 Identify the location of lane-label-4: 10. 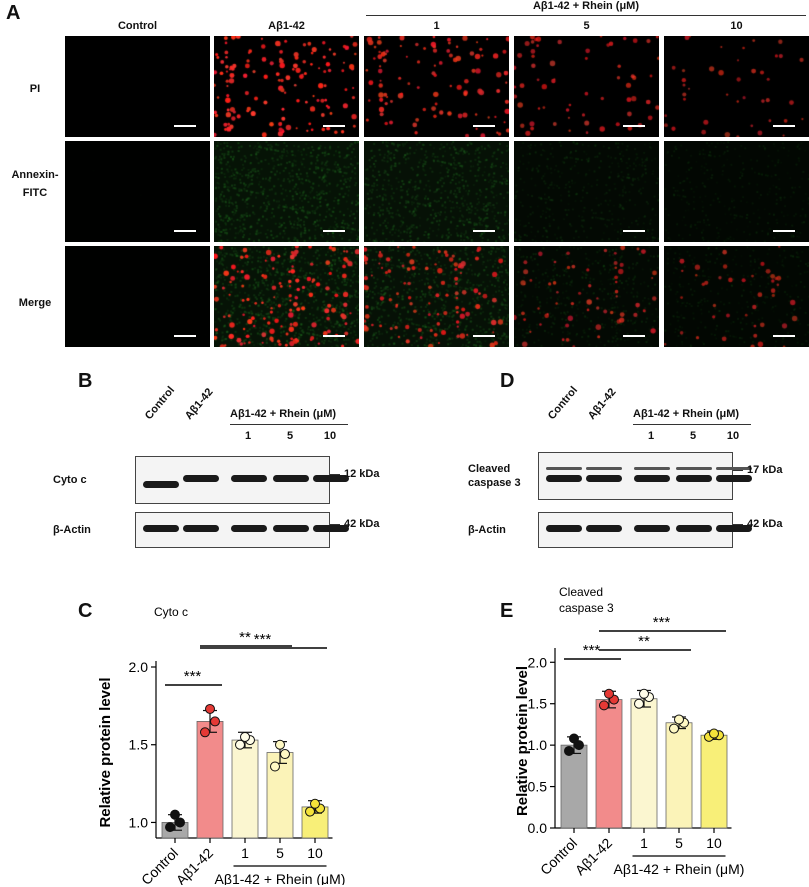
(330, 436).